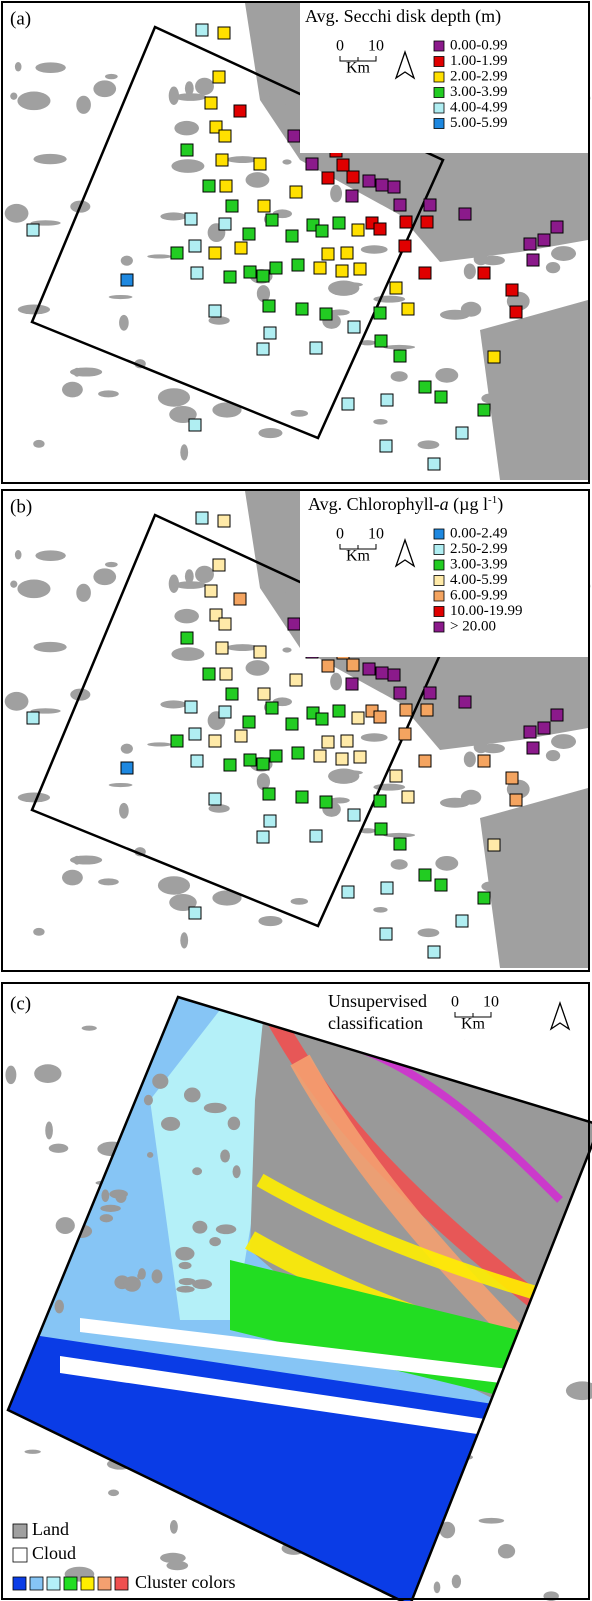 The image size is (592, 1601). What do you see at coordinates (50, 1529) in the screenshot?
I see `legend-label: Land` at bounding box center [50, 1529].